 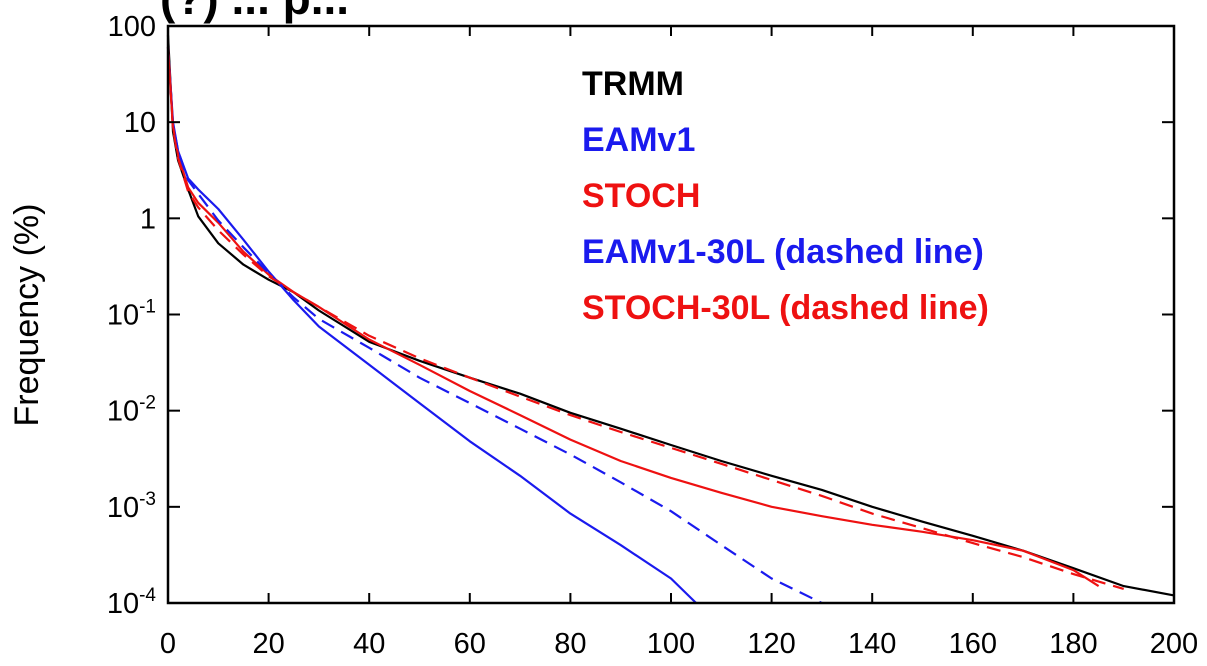 What do you see at coordinates (148, 219) in the screenshot?
I see `y-tick-label: 1` at bounding box center [148, 219].